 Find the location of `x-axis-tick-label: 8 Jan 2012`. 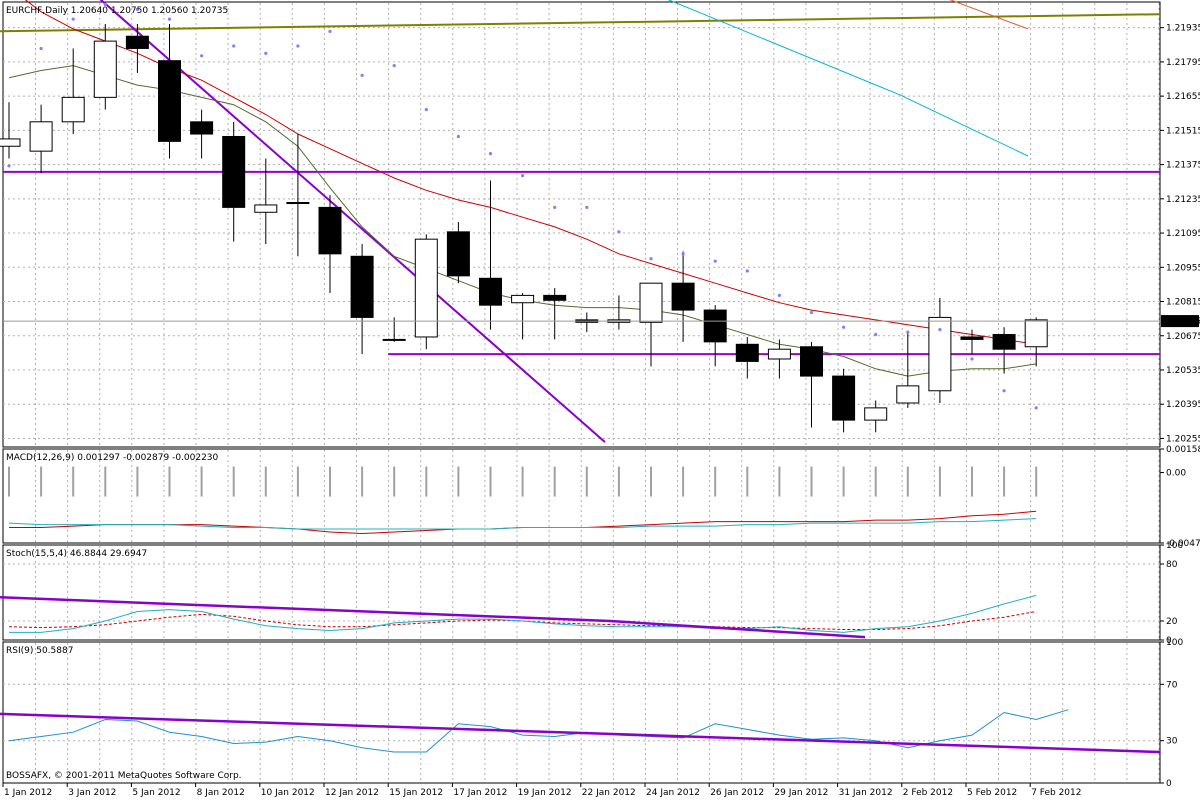

x-axis-tick-label: 8 Jan 2012 is located at coordinates (221, 793).